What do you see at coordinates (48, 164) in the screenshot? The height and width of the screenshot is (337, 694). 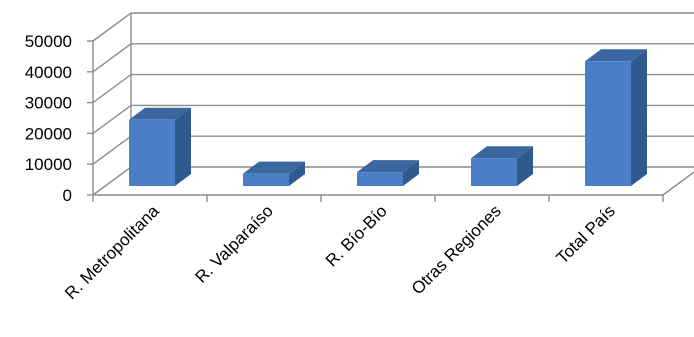 I see `y-tick-label: 10000` at bounding box center [48, 164].